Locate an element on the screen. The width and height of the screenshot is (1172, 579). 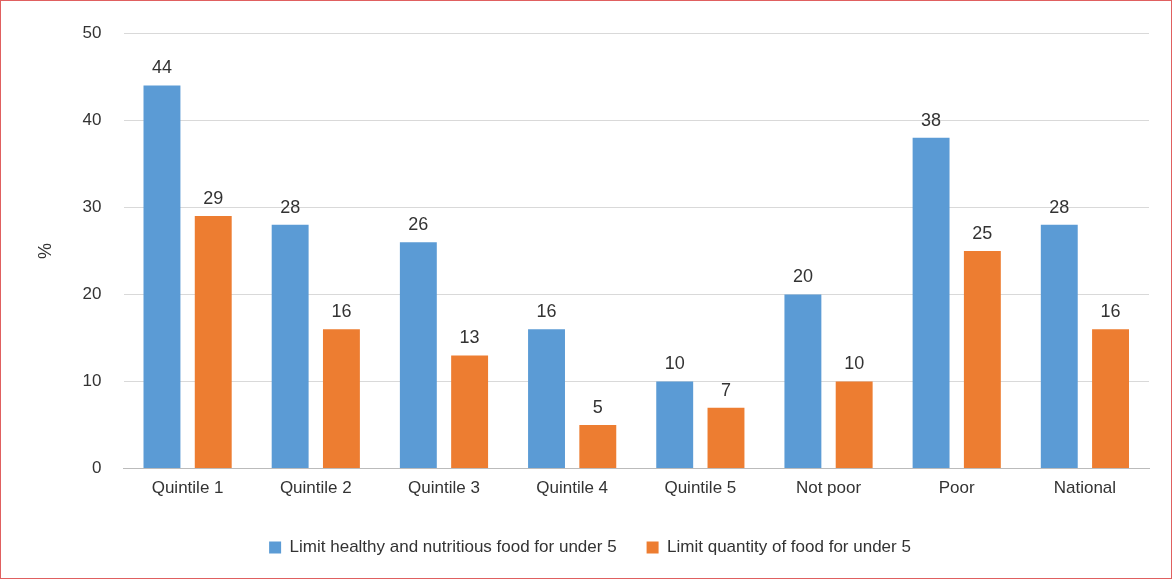
data-label: 13 is located at coordinates (469, 337).